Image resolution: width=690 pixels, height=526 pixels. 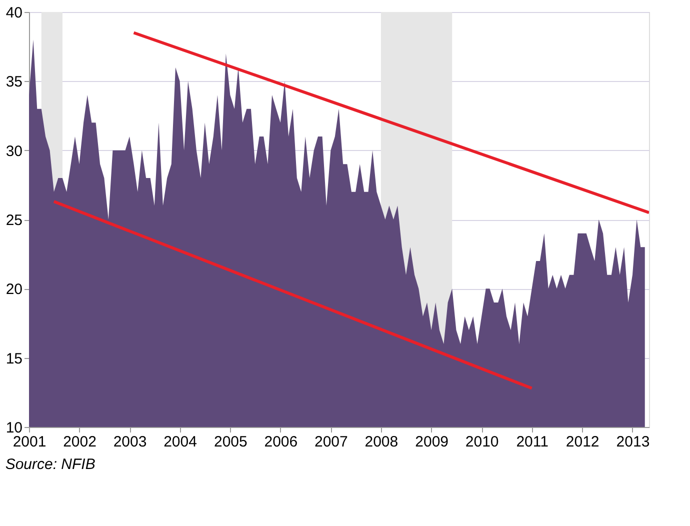 What do you see at coordinates (14, 82) in the screenshot?
I see `y-tick-label: 35` at bounding box center [14, 82].